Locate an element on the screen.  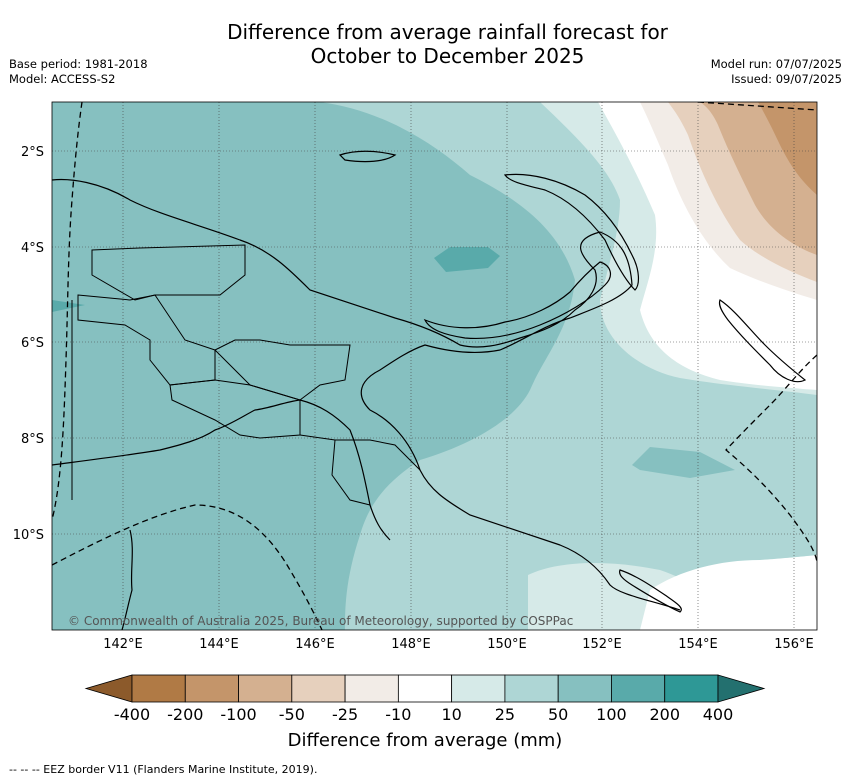
model-name: Model: ACCESS-S2 is located at coordinates (62, 79).